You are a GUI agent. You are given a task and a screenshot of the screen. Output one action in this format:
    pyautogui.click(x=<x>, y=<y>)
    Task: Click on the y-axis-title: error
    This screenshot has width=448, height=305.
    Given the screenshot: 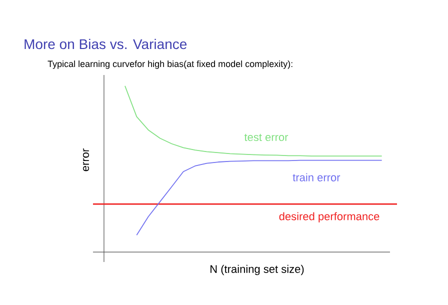 What is the action you would take?
    pyautogui.click(x=86, y=160)
    